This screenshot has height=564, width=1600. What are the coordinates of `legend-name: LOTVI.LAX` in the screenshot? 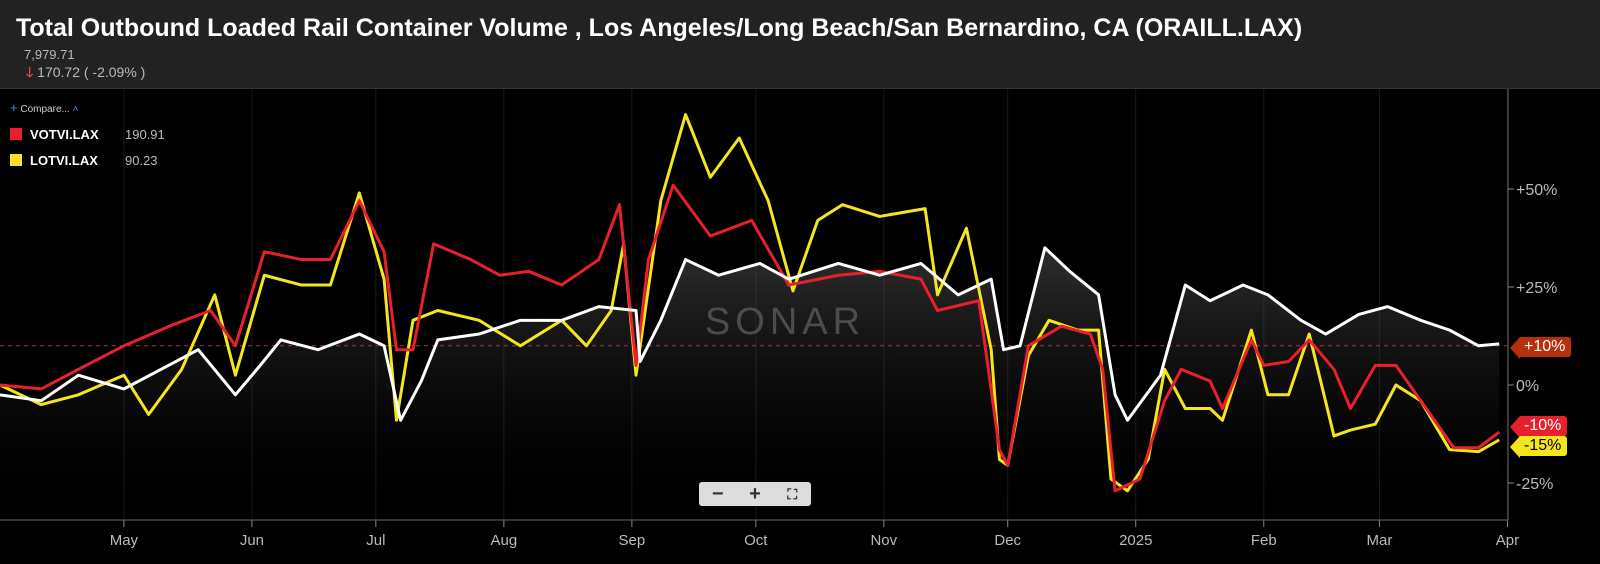 It's located at (64, 160).